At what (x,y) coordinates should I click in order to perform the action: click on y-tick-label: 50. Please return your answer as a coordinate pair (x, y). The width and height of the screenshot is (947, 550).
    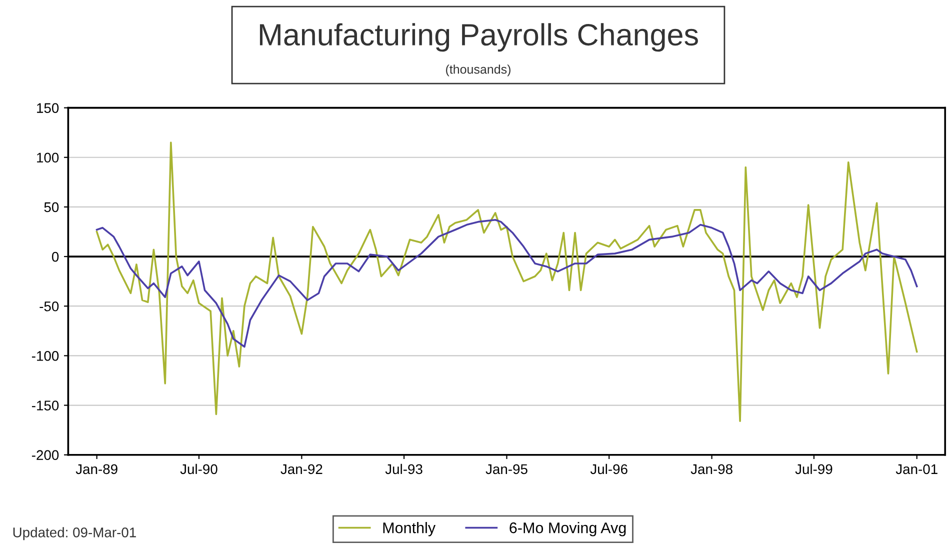
    Looking at the image, I should click on (51, 207).